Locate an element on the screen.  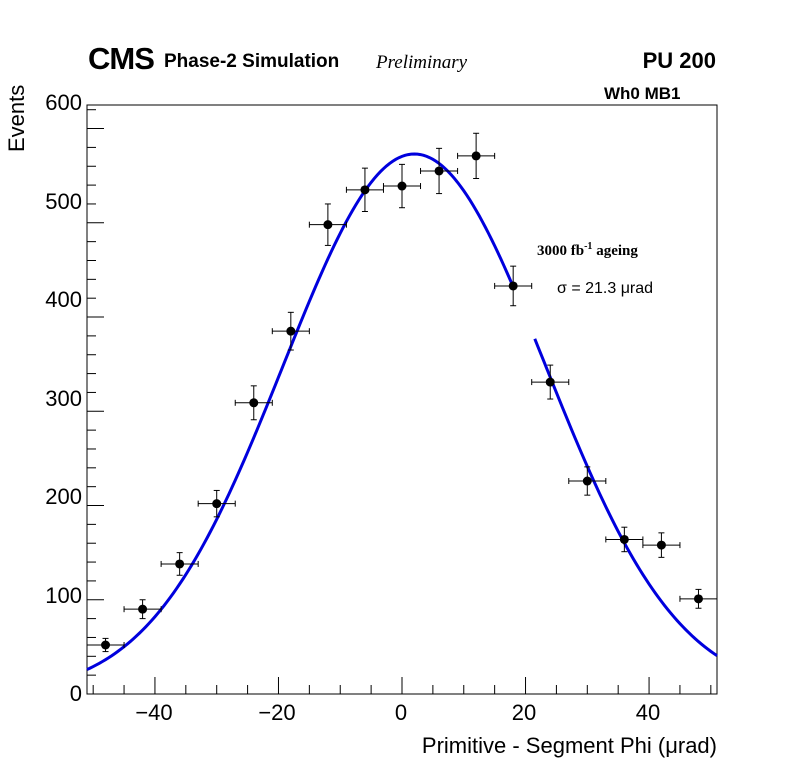
x-tick-label: −20 is located at coordinates (277, 712).